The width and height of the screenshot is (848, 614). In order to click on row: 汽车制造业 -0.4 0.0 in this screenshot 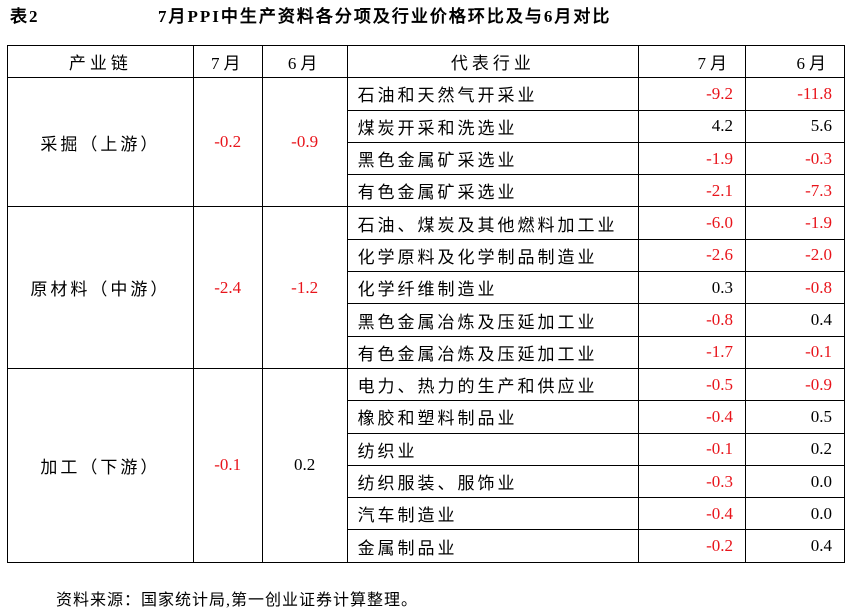, I will do `click(426, 514)`.